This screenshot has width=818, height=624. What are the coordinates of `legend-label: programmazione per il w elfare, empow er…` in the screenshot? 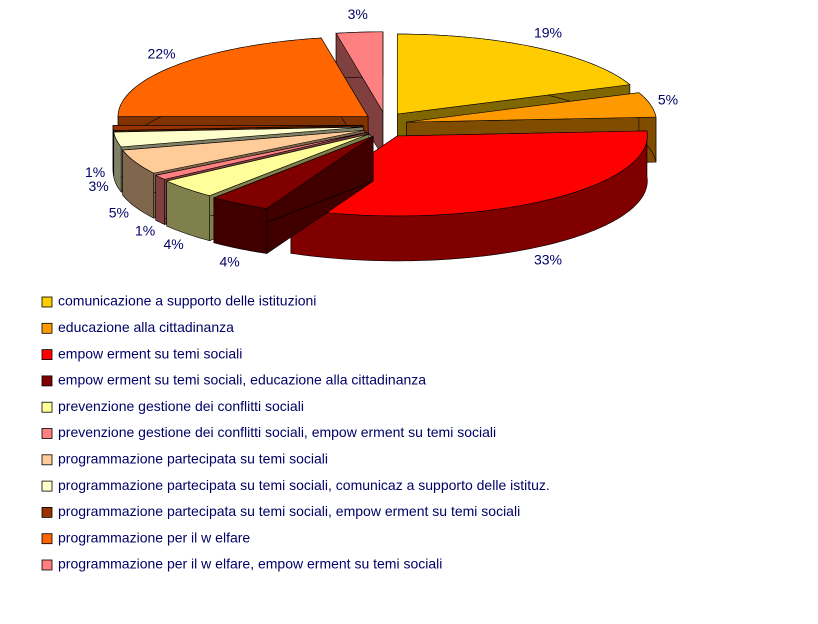 It's located at (250, 564).